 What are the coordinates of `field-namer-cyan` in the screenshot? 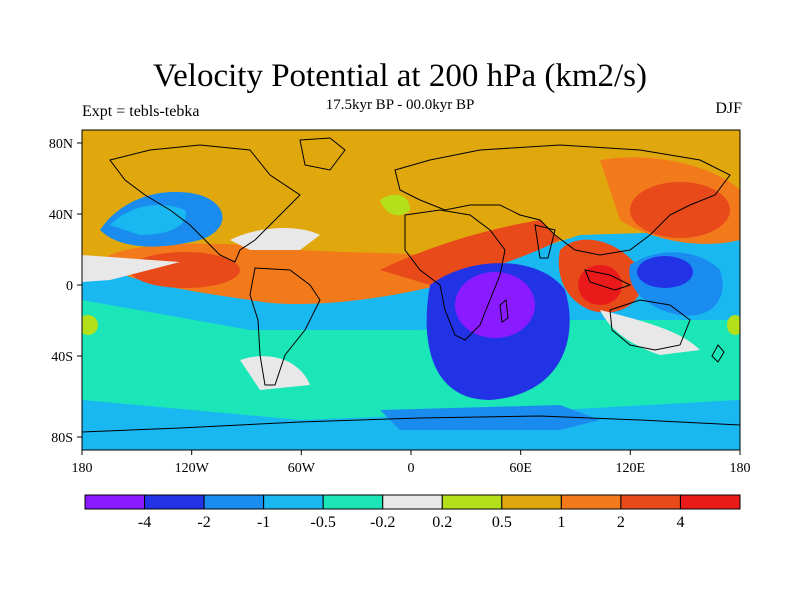 It's located at (148, 220).